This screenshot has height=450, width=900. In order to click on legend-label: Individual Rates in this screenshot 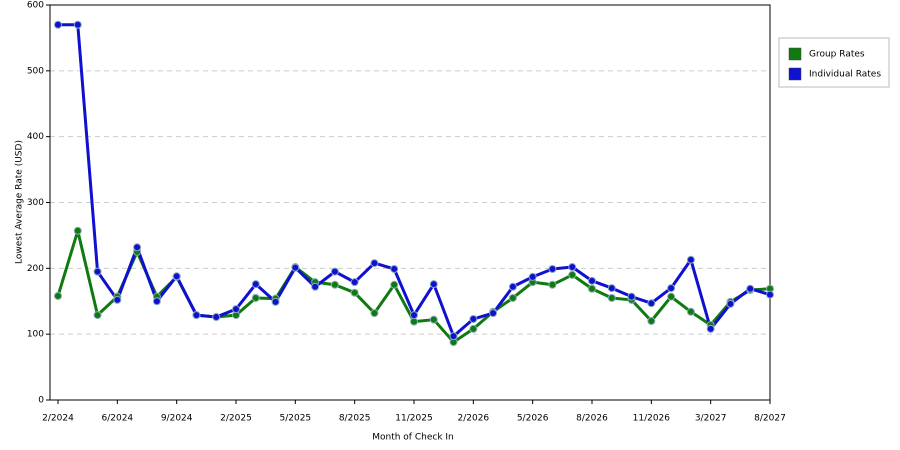, I will do `click(845, 75)`.